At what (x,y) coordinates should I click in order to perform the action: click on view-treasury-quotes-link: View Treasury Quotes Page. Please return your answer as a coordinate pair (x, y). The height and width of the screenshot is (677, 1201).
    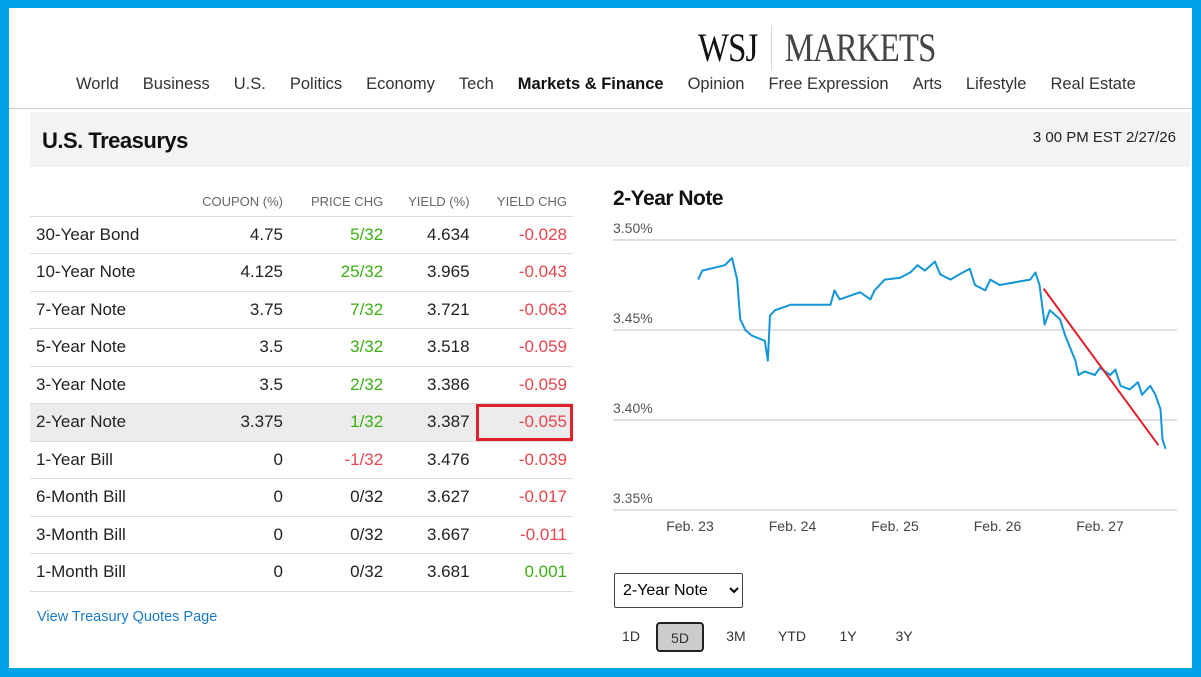
    Looking at the image, I should click on (127, 617).